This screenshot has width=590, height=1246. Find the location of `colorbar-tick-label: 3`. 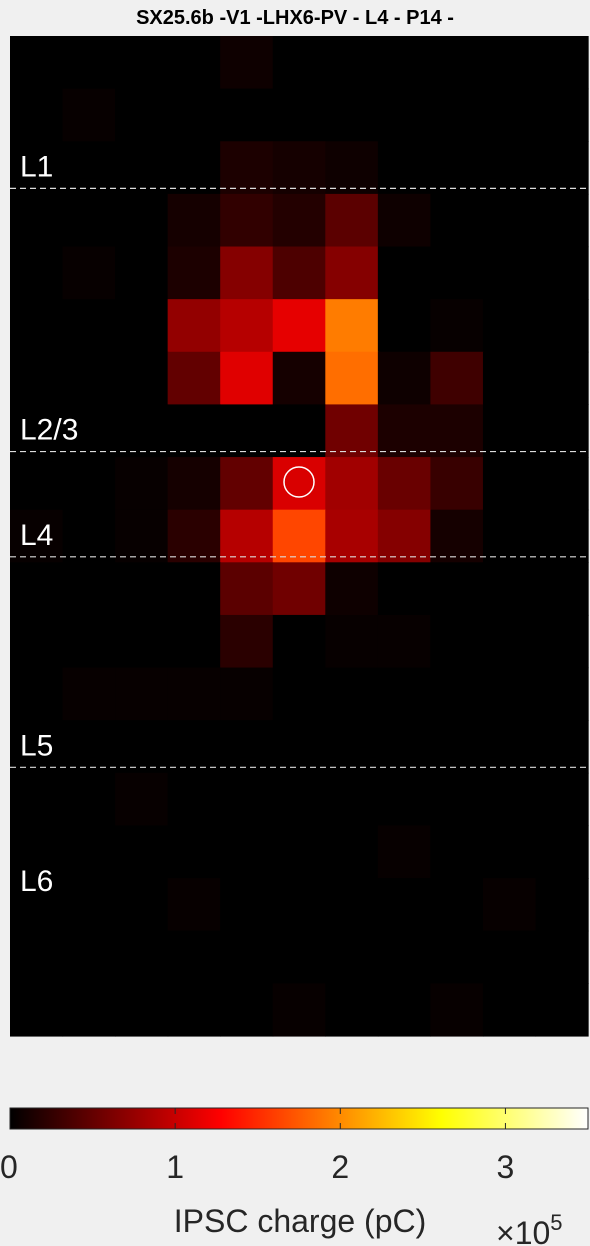

colorbar-tick-label: 3 is located at coordinates (506, 1167).